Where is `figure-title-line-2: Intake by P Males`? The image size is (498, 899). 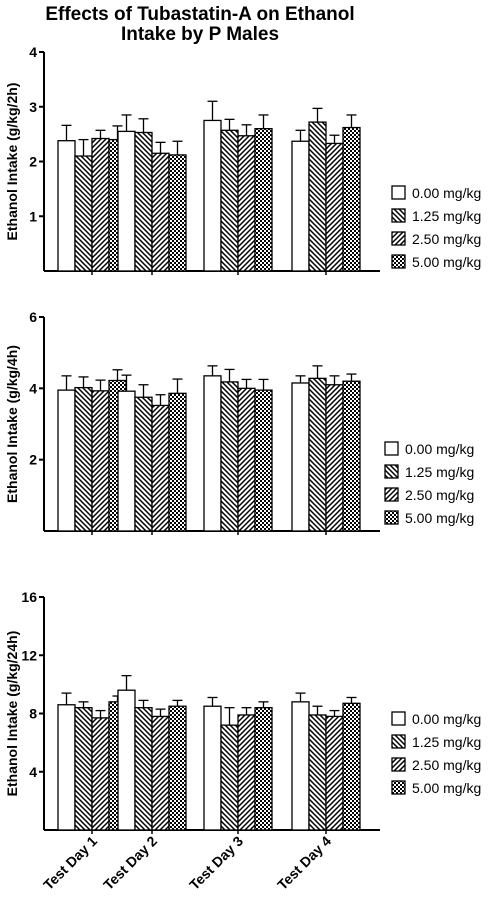 figure-title-line-2: Intake by P Males is located at coordinates (200, 34).